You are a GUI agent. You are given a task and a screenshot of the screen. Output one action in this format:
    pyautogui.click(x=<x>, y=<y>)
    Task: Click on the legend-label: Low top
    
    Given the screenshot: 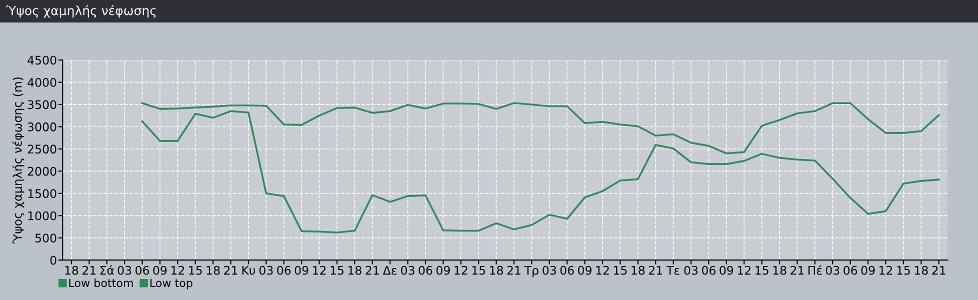 What is the action you would take?
    pyautogui.click(x=171, y=284)
    